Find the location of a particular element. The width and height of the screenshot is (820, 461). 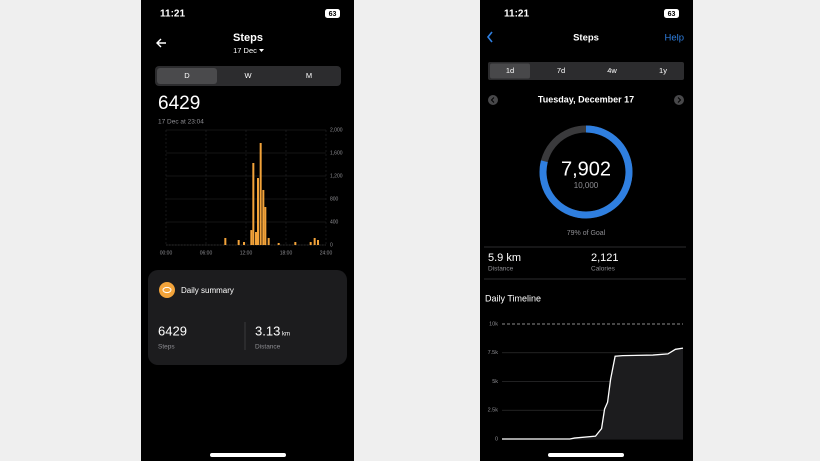

step-total: 6429 is located at coordinates (179, 103).